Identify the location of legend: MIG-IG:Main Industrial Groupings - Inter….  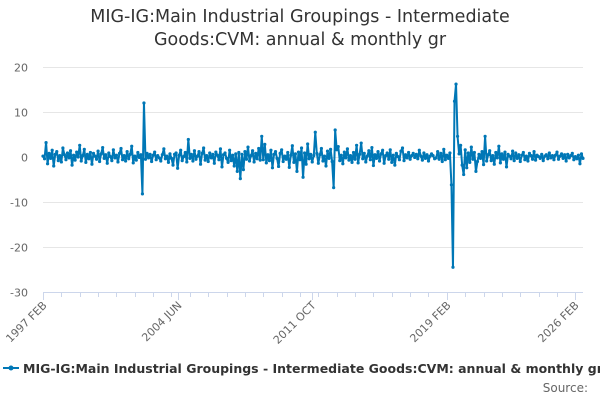
(300, 369).